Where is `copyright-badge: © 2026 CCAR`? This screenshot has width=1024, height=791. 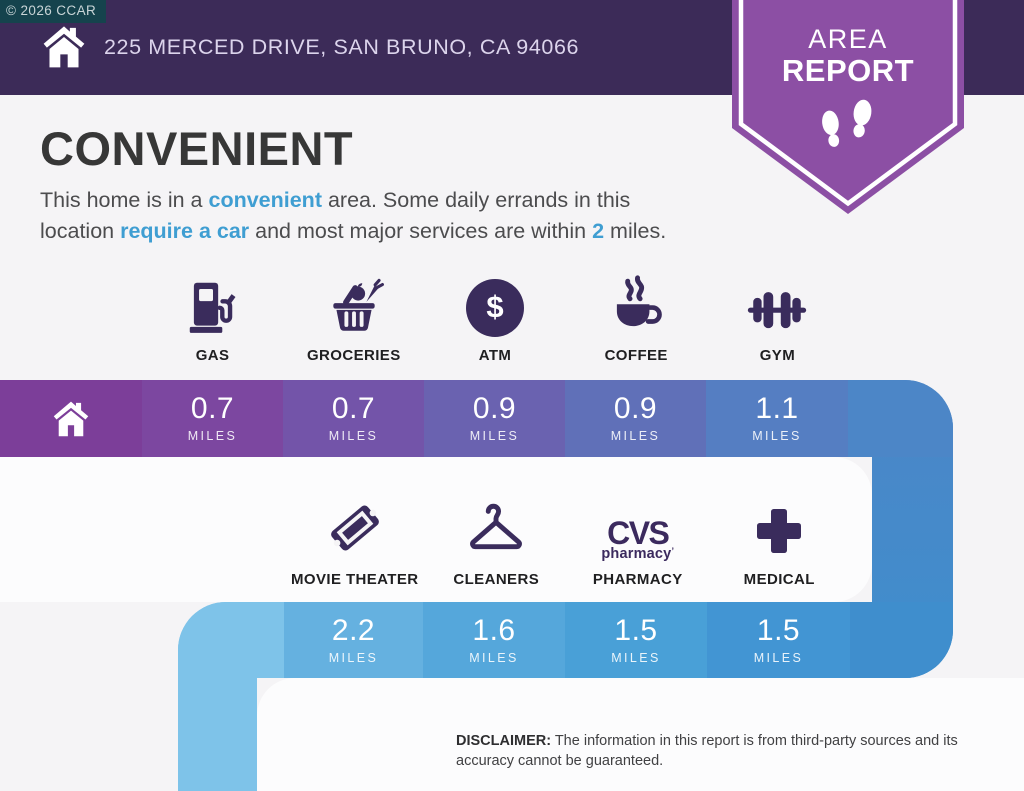 copyright-badge: © 2026 CCAR is located at coordinates (53, 11).